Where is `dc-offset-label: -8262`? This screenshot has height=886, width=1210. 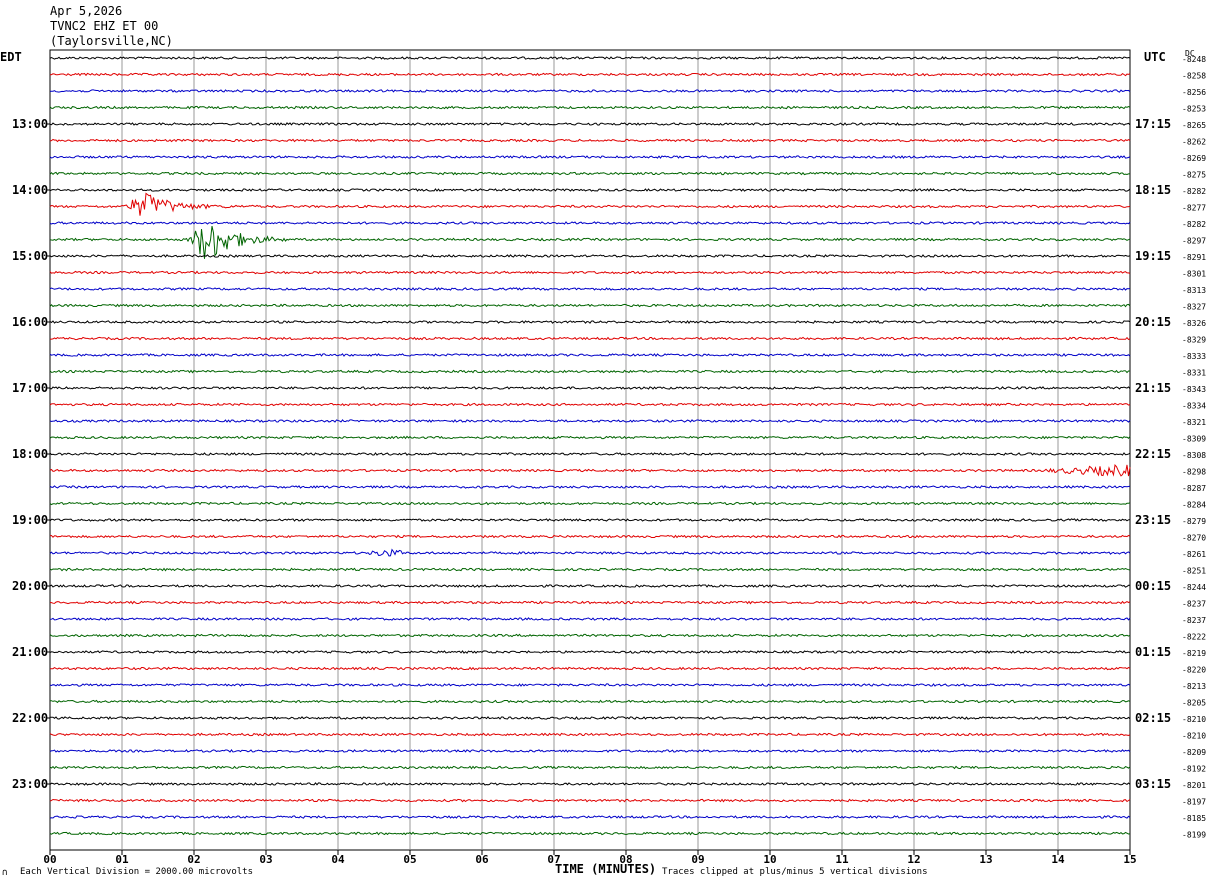
dc-offset-label: -8262 is located at coordinates (1194, 142).